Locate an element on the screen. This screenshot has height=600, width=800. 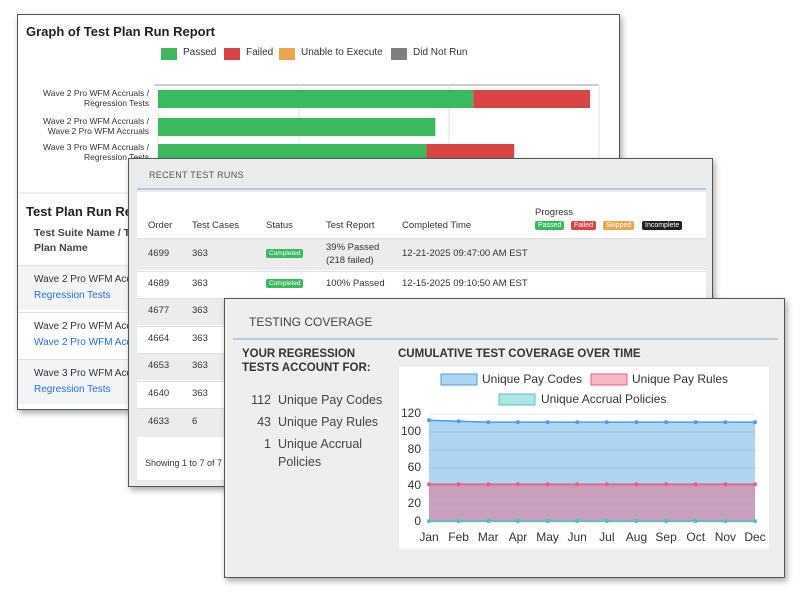
report-cell: (218 failed) is located at coordinates (350, 260).